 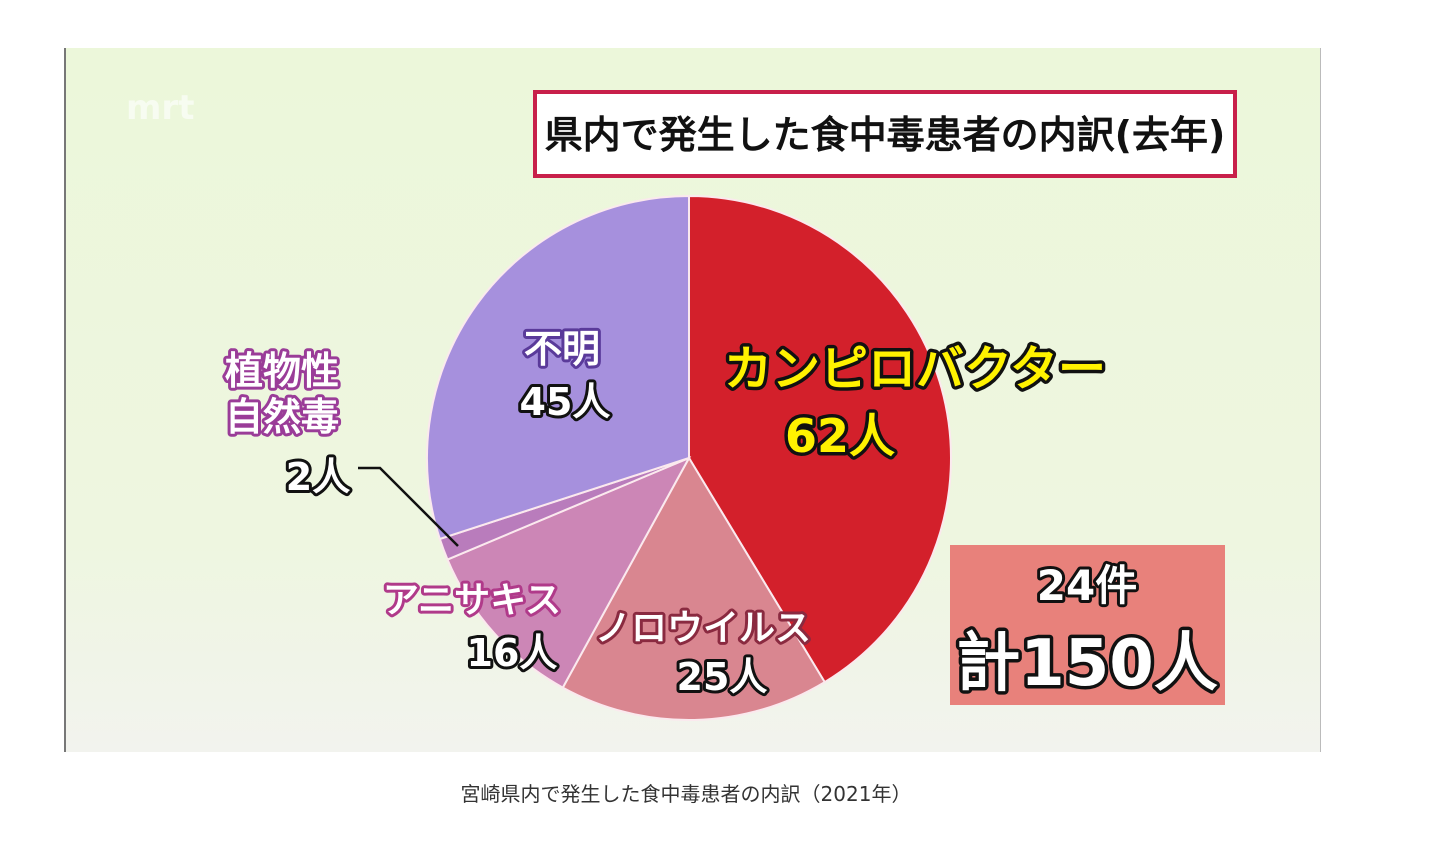 I want to click on slice-label-campylobacter: カンピロバクター, so click(x=915, y=369).